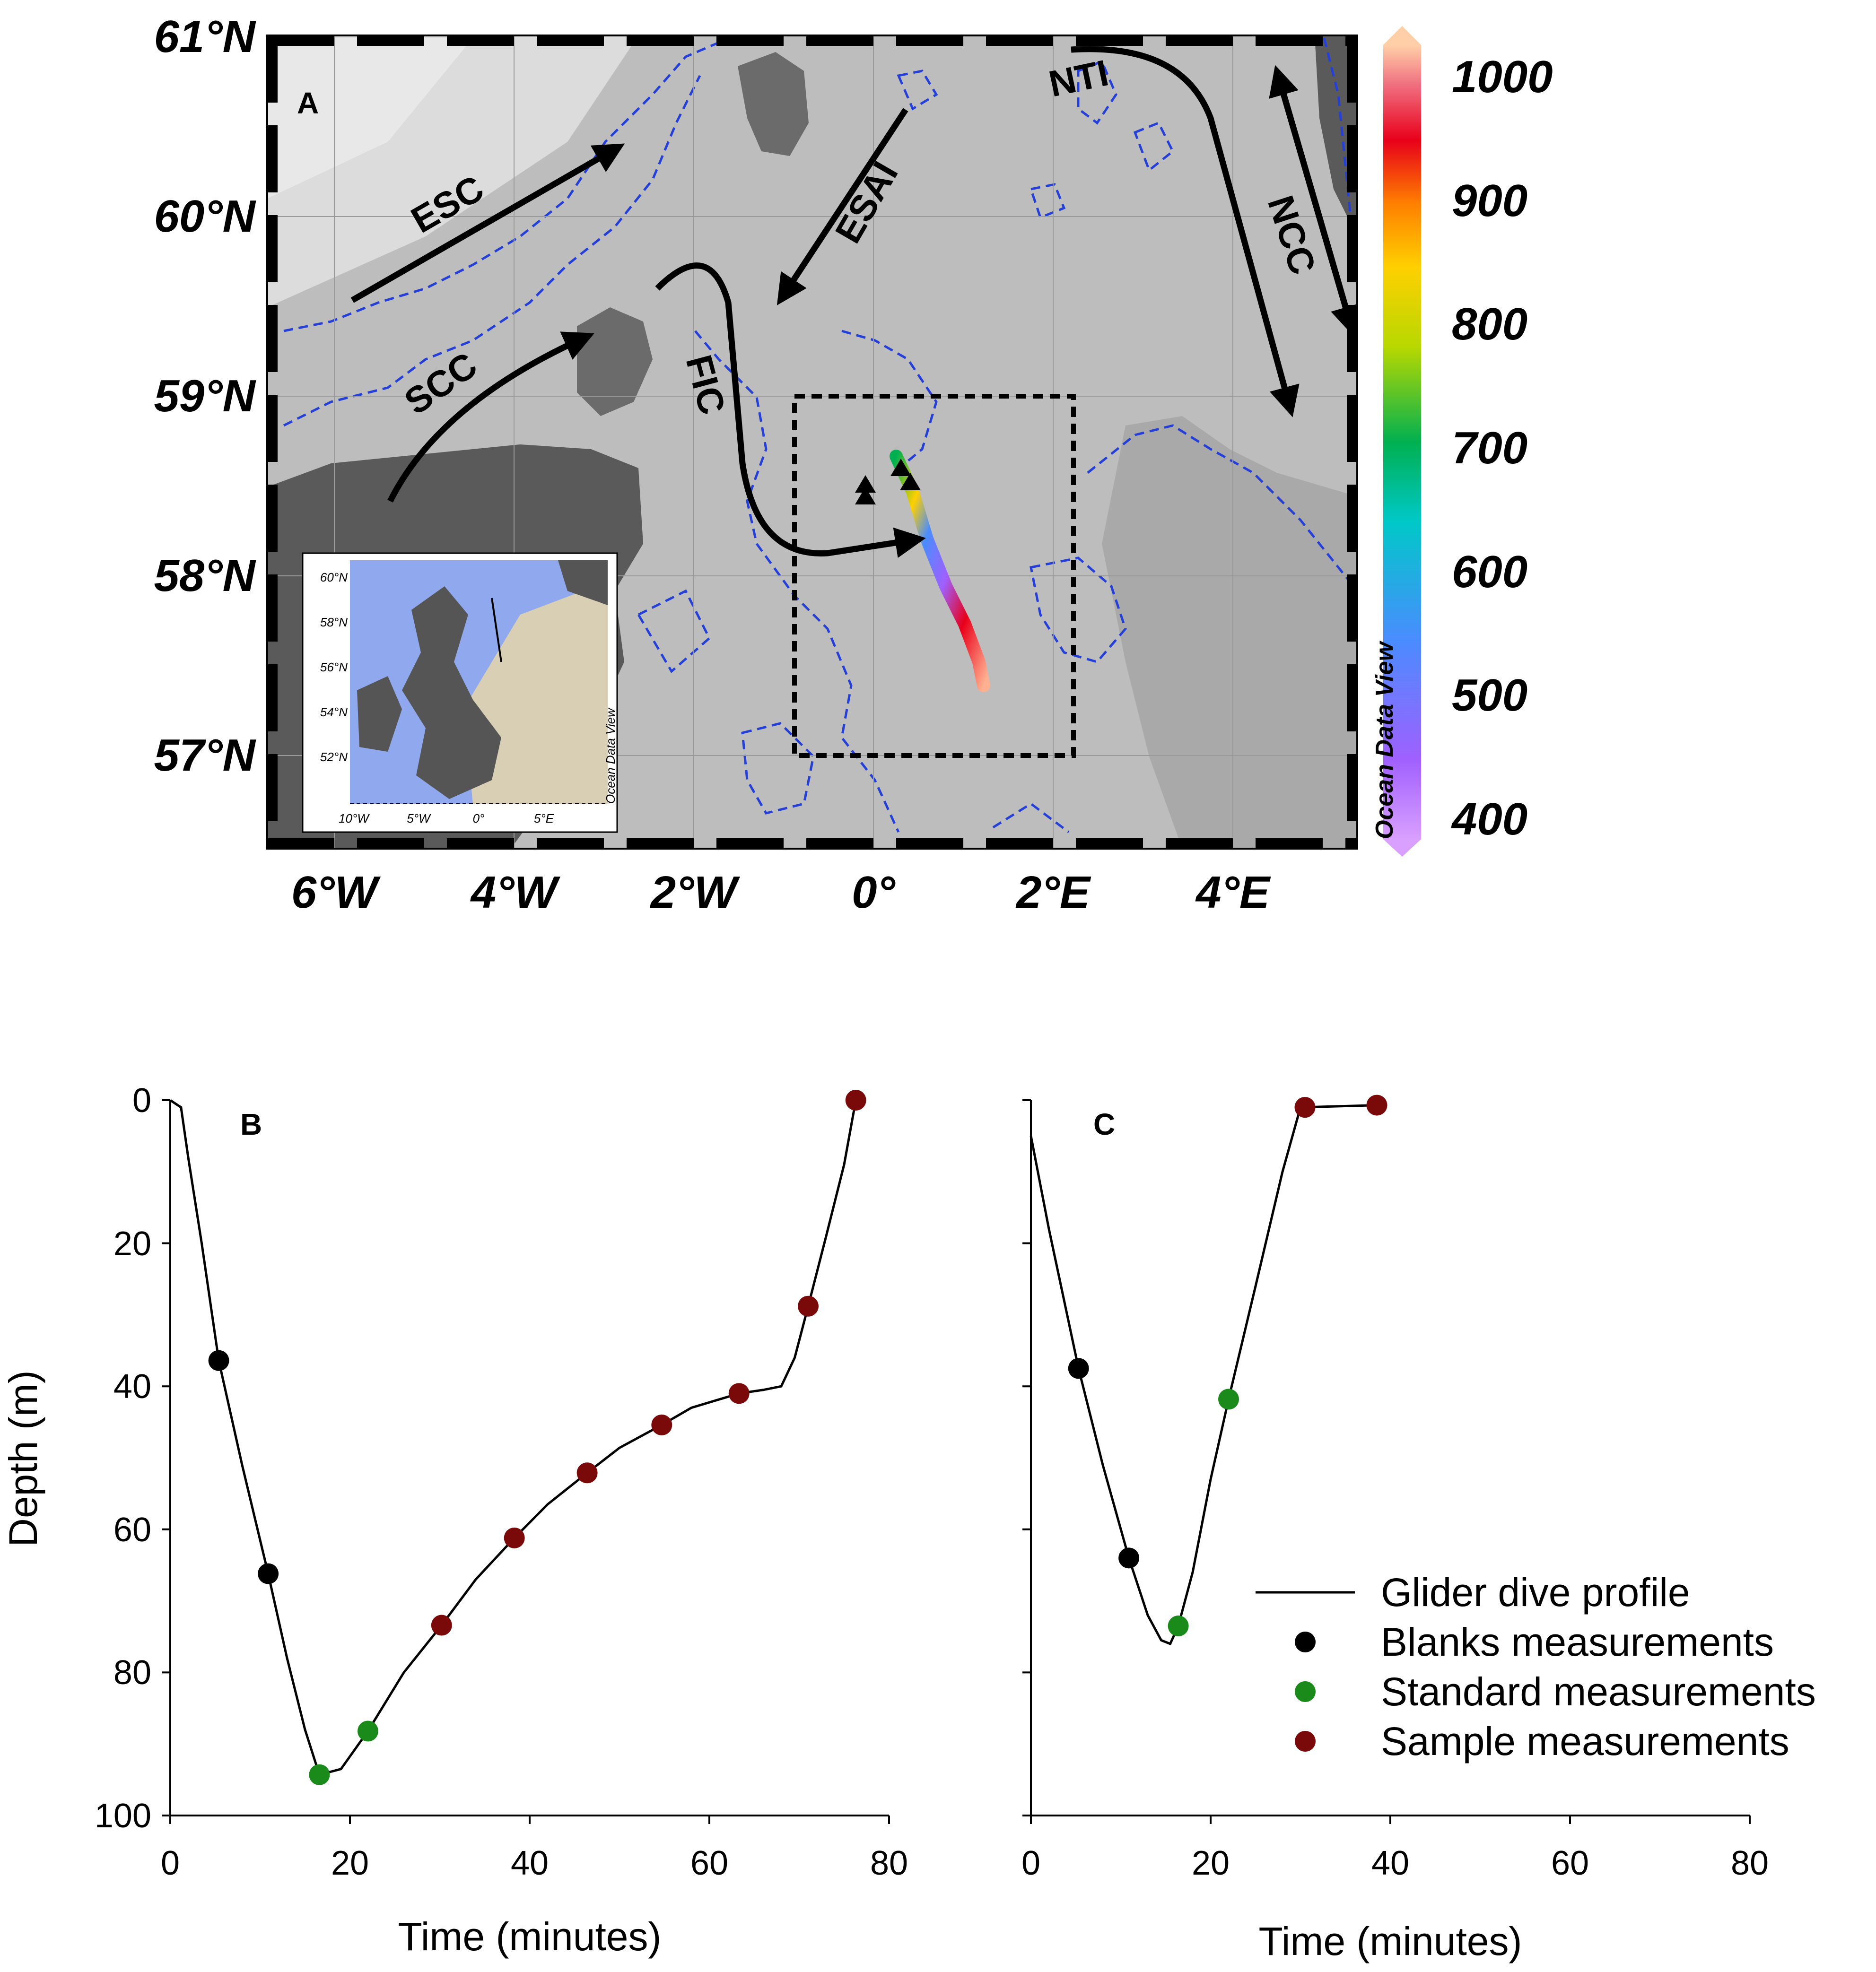  What do you see at coordinates (334, 667) in the screenshot?
I see `inset-lat-label: 56°N` at bounding box center [334, 667].